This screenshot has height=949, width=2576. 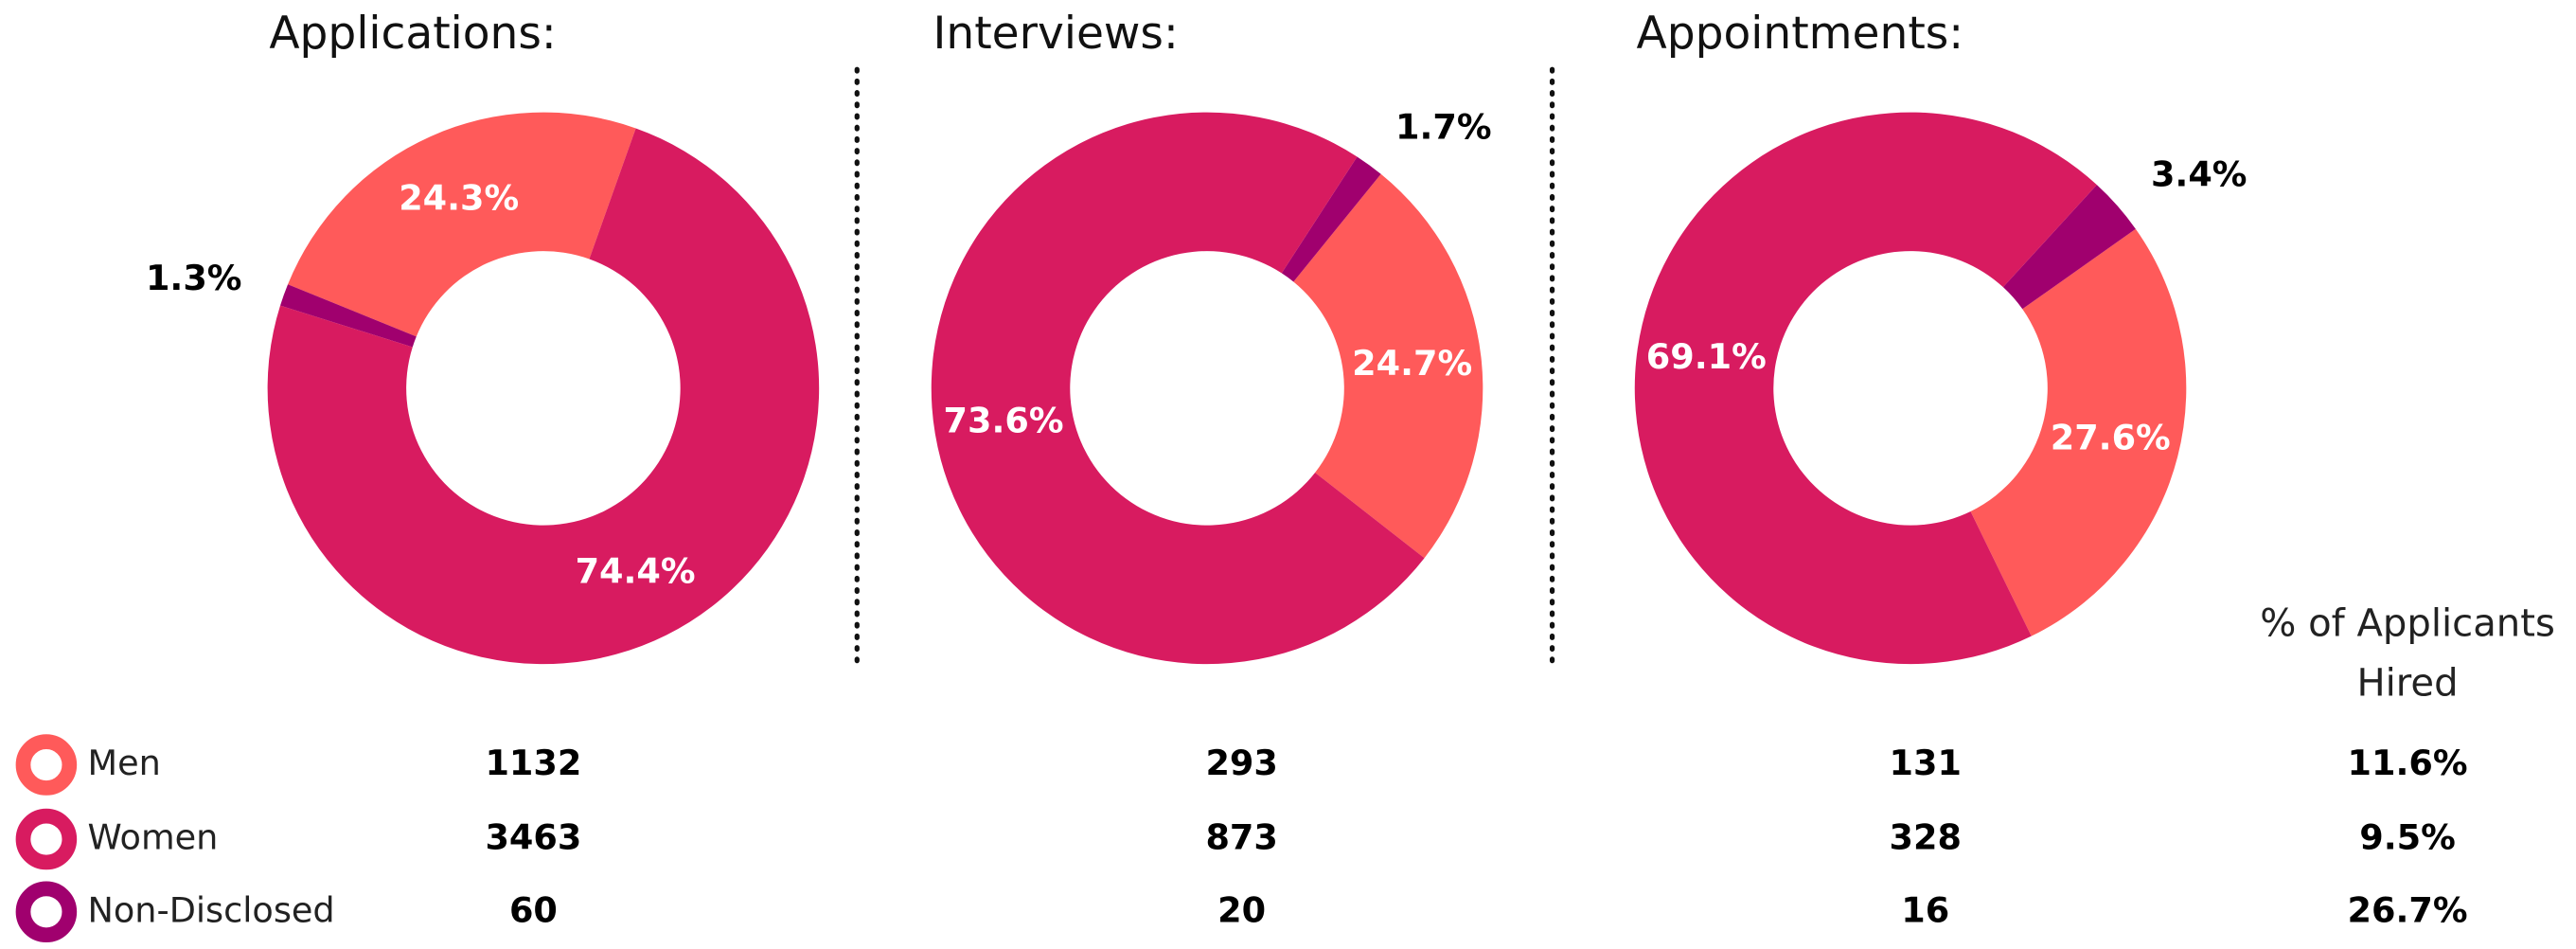 What do you see at coordinates (1801, 34) in the screenshot?
I see `chart-title: Appointments:` at bounding box center [1801, 34].